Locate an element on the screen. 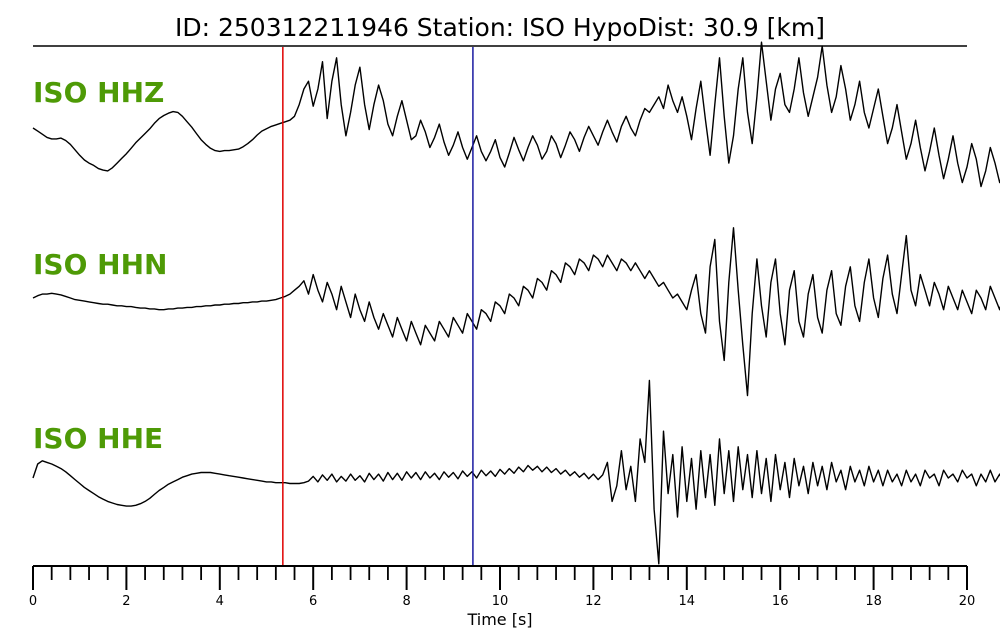 Image resolution: width=1000 pixels, height=640 pixels. x-tick-label: 8 is located at coordinates (406, 601).